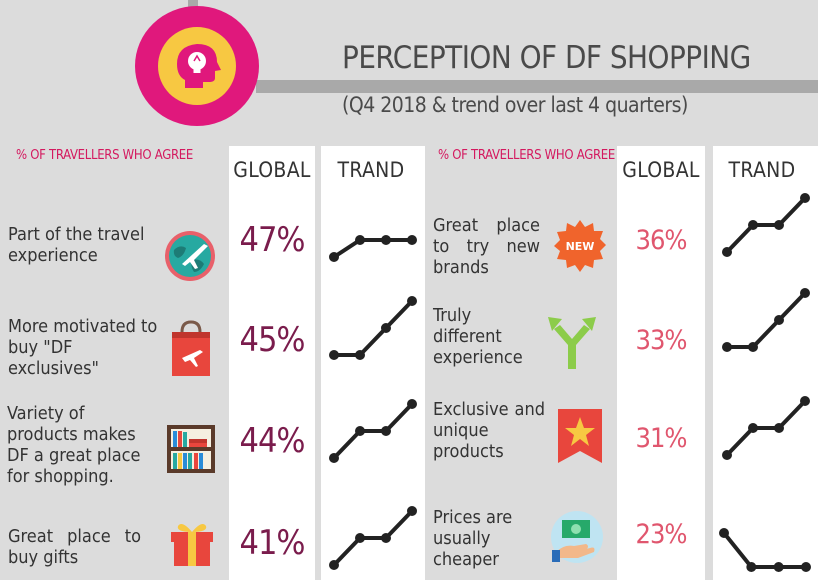  What do you see at coordinates (191, 348) in the screenshot?
I see `shopping-bag-plane-icon` at bounding box center [191, 348].